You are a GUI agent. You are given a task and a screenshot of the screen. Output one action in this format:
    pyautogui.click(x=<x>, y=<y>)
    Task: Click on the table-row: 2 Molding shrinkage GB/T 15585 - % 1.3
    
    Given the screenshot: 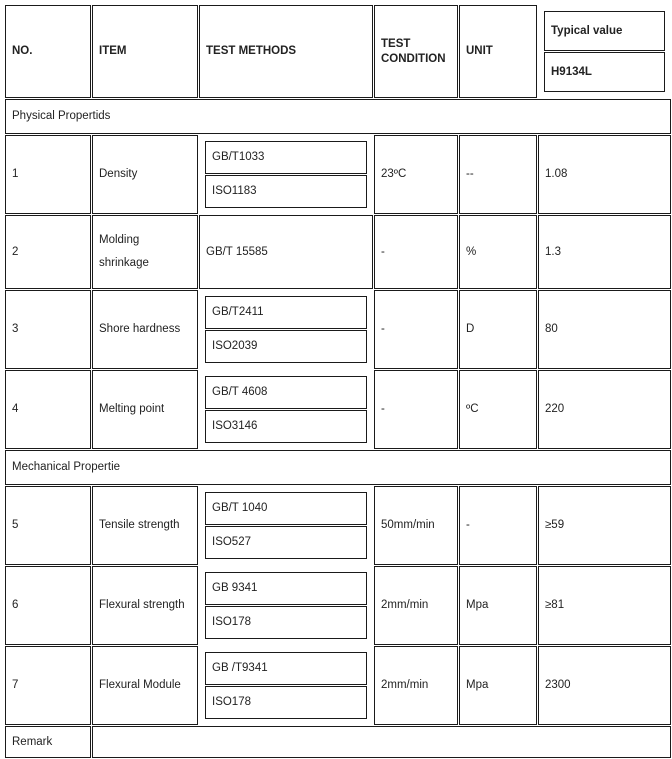 What is the action you would take?
    pyautogui.click(x=338, y=252)
    